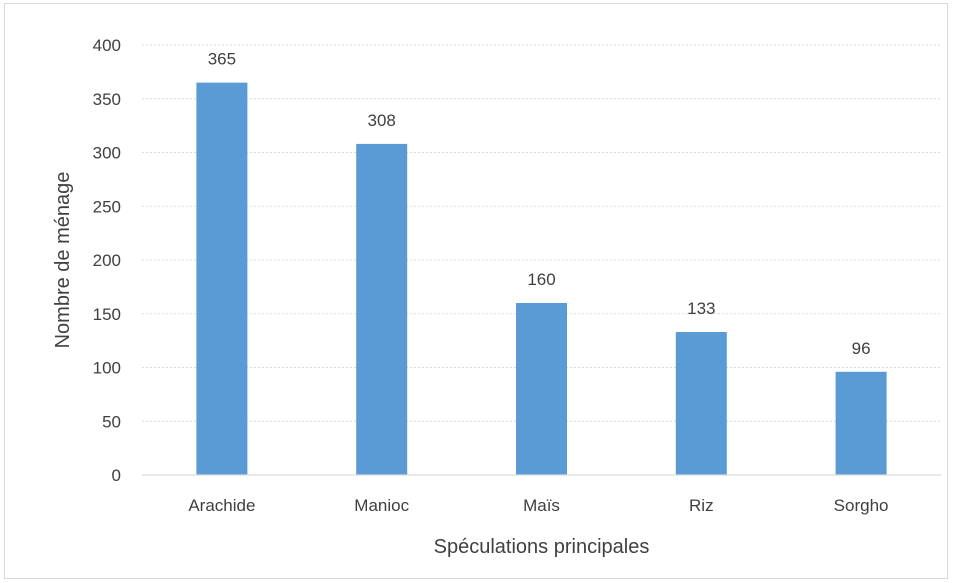  I want to click on bar-riz, so click(701, 403).